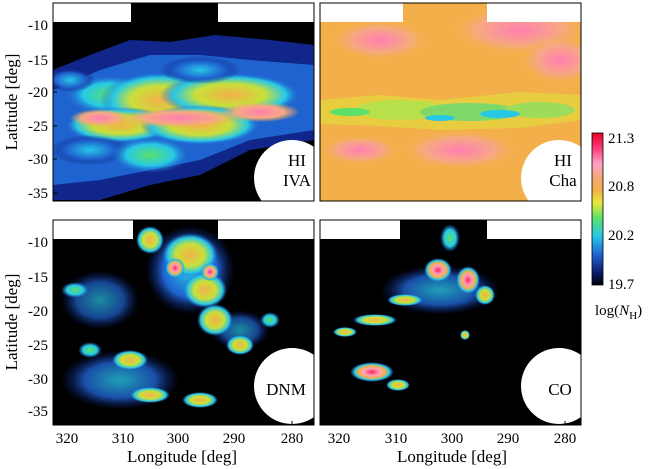  I want to click on panel-co-label: CO, so click(560, 389).